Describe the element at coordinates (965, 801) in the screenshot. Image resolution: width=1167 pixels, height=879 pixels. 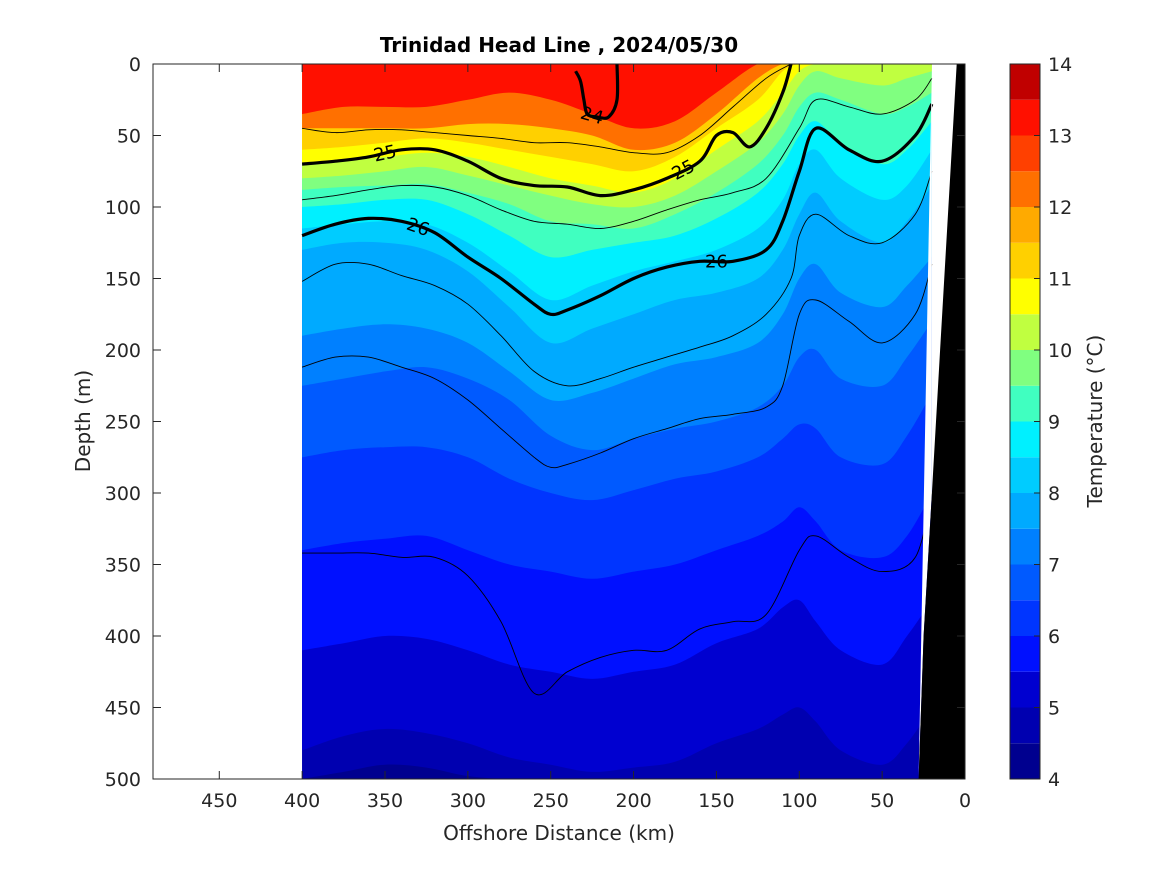
I see `x-tick-label: 0` at that location.